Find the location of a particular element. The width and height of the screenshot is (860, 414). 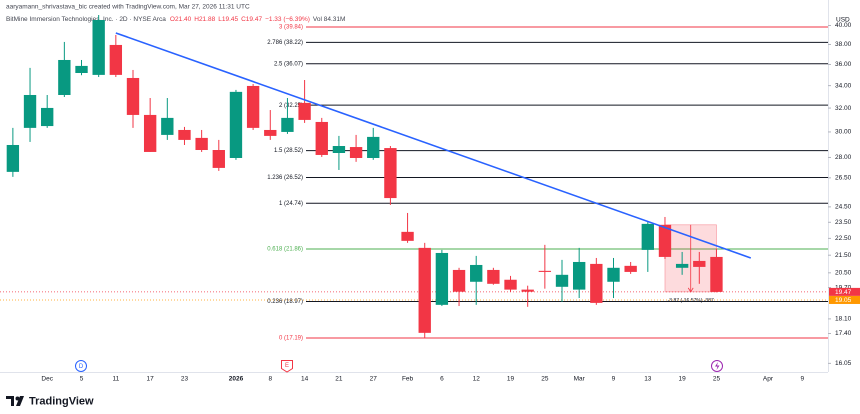

fib-label: 0.618 (21.86) is located at coordinates (285, 250).